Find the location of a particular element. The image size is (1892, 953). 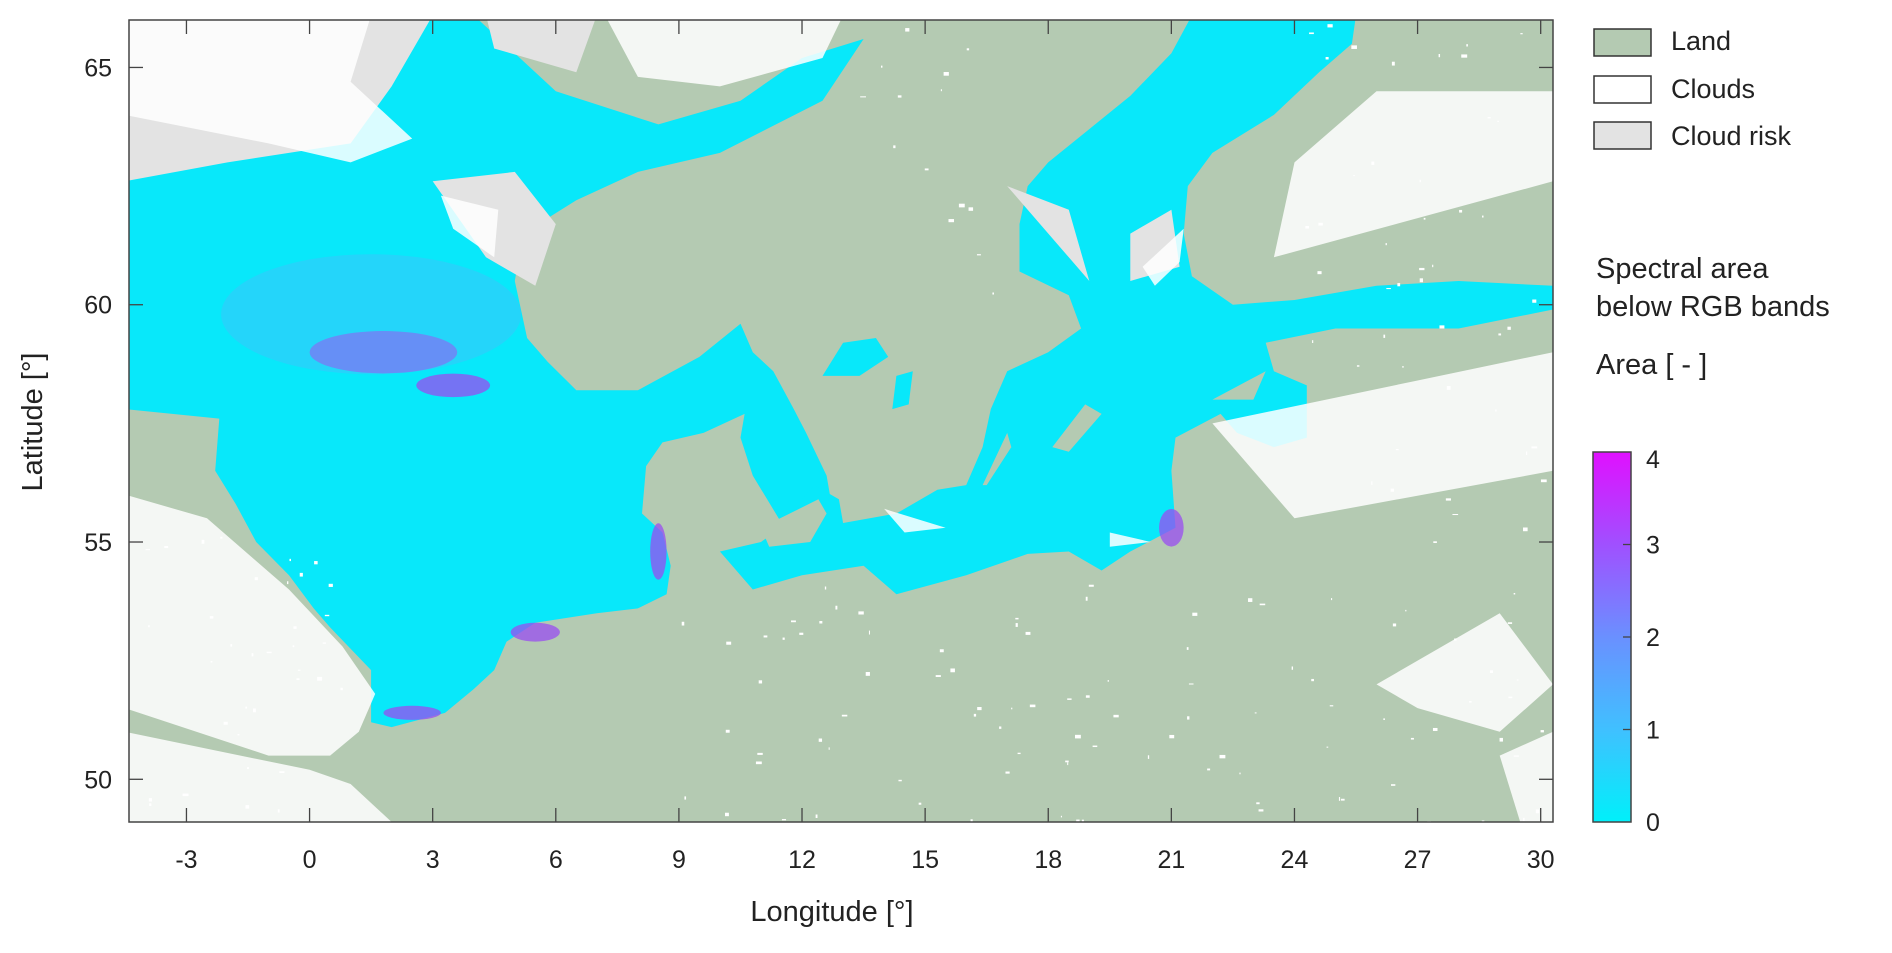

legend-label-clouds: Clouds is located at coordinates (1713, 89).